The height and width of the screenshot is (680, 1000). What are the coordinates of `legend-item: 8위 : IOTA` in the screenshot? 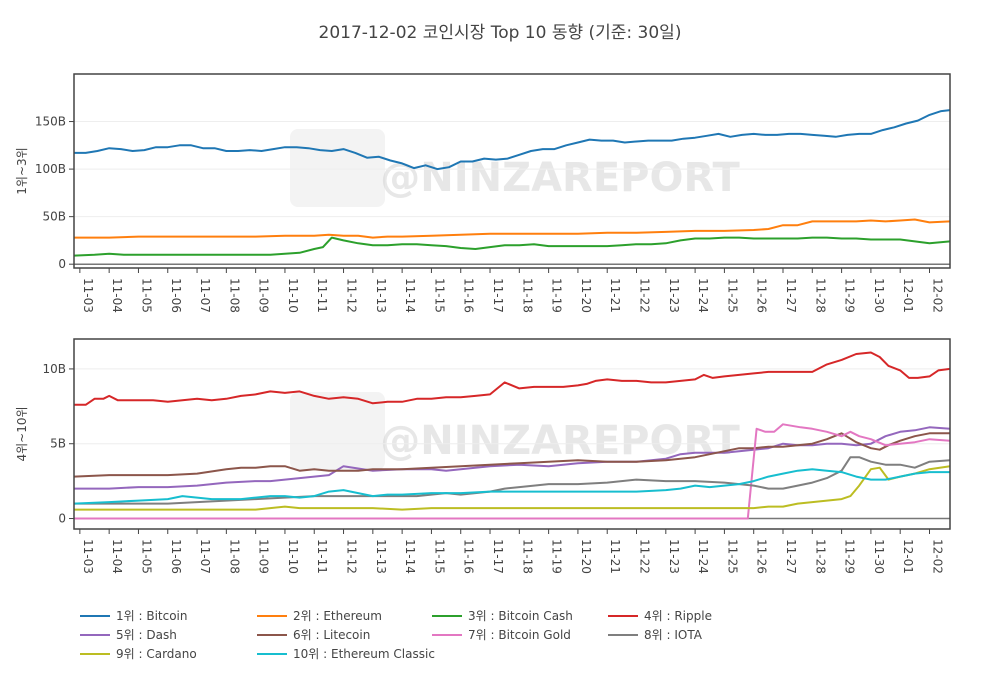 It's located at (655, 635).